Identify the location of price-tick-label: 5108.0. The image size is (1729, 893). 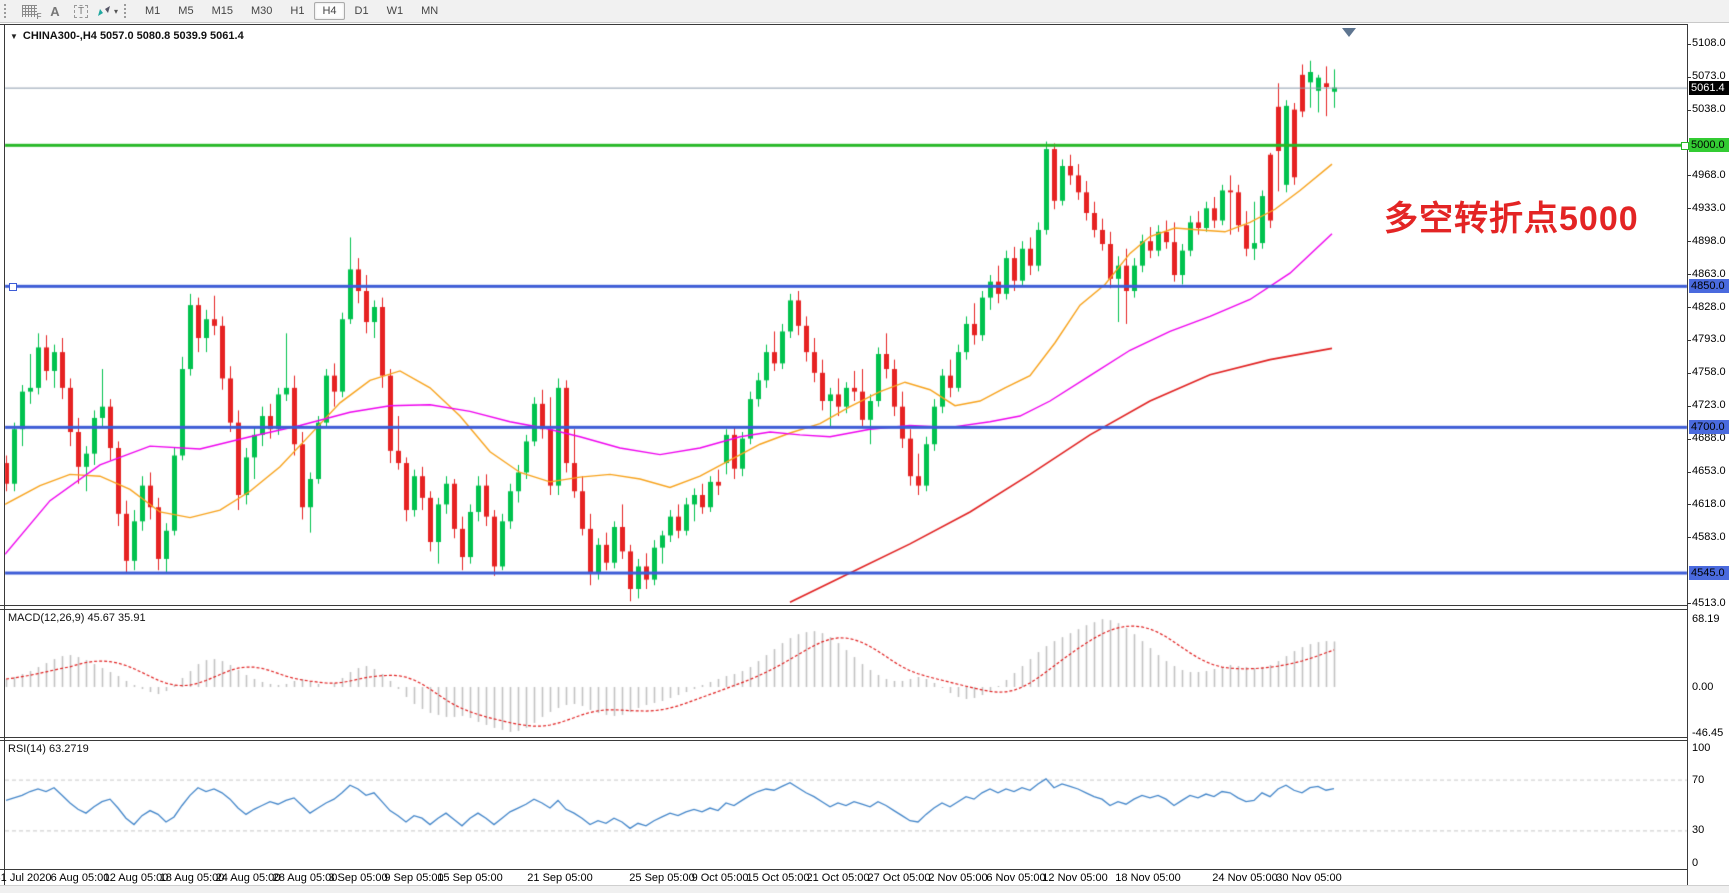
(1709, 43).